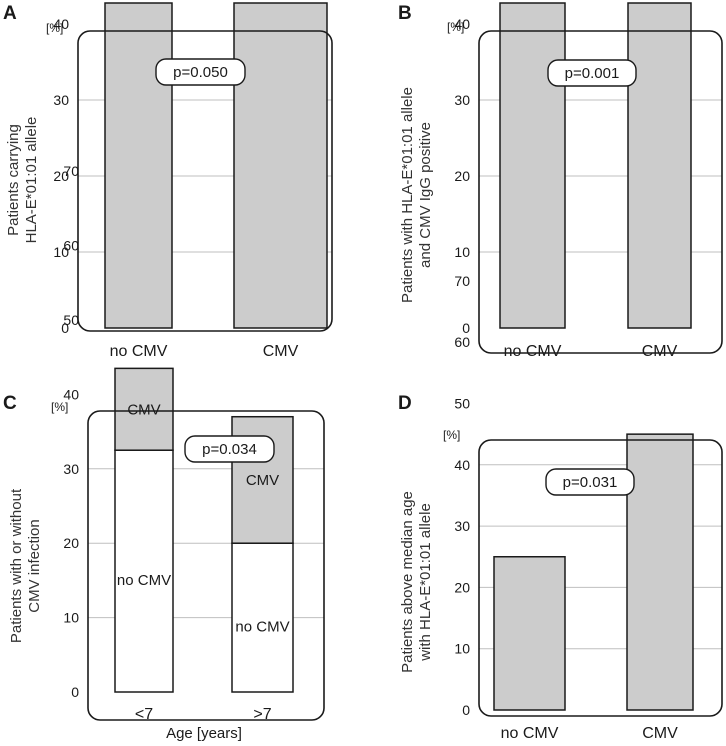 The image size is (726, 746). What do you see at coordinates (600, 578) in the screenshot?
I see `panel-d-frame` at bounding box center [600, 578].